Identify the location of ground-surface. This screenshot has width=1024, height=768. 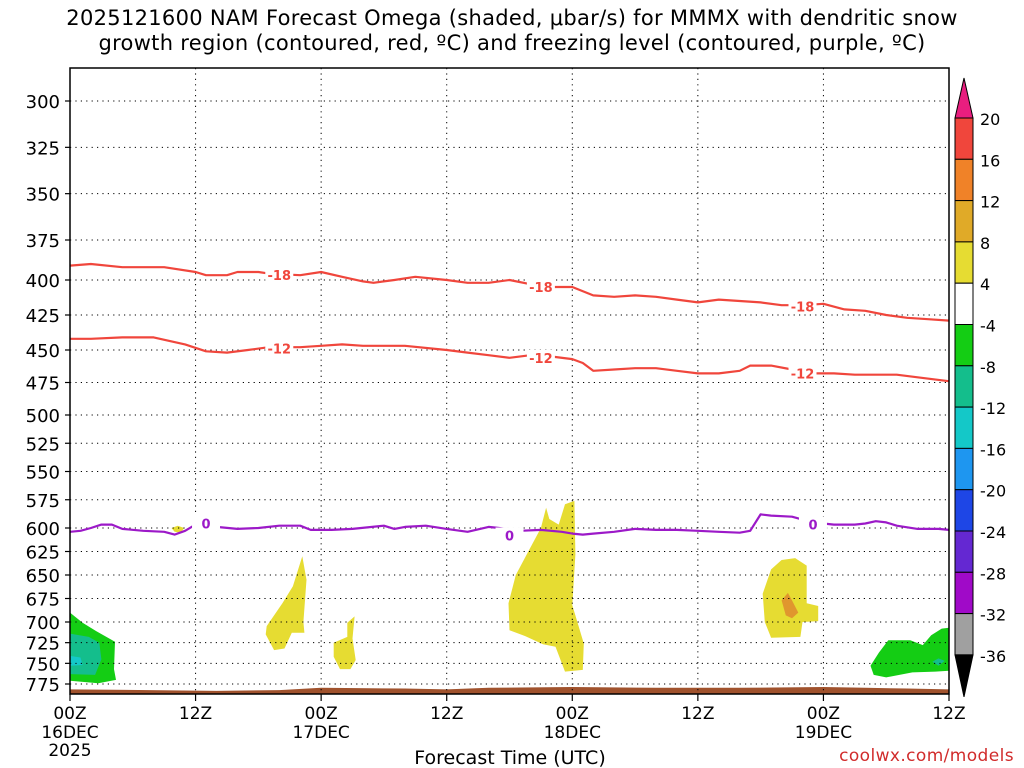
(509, 690).